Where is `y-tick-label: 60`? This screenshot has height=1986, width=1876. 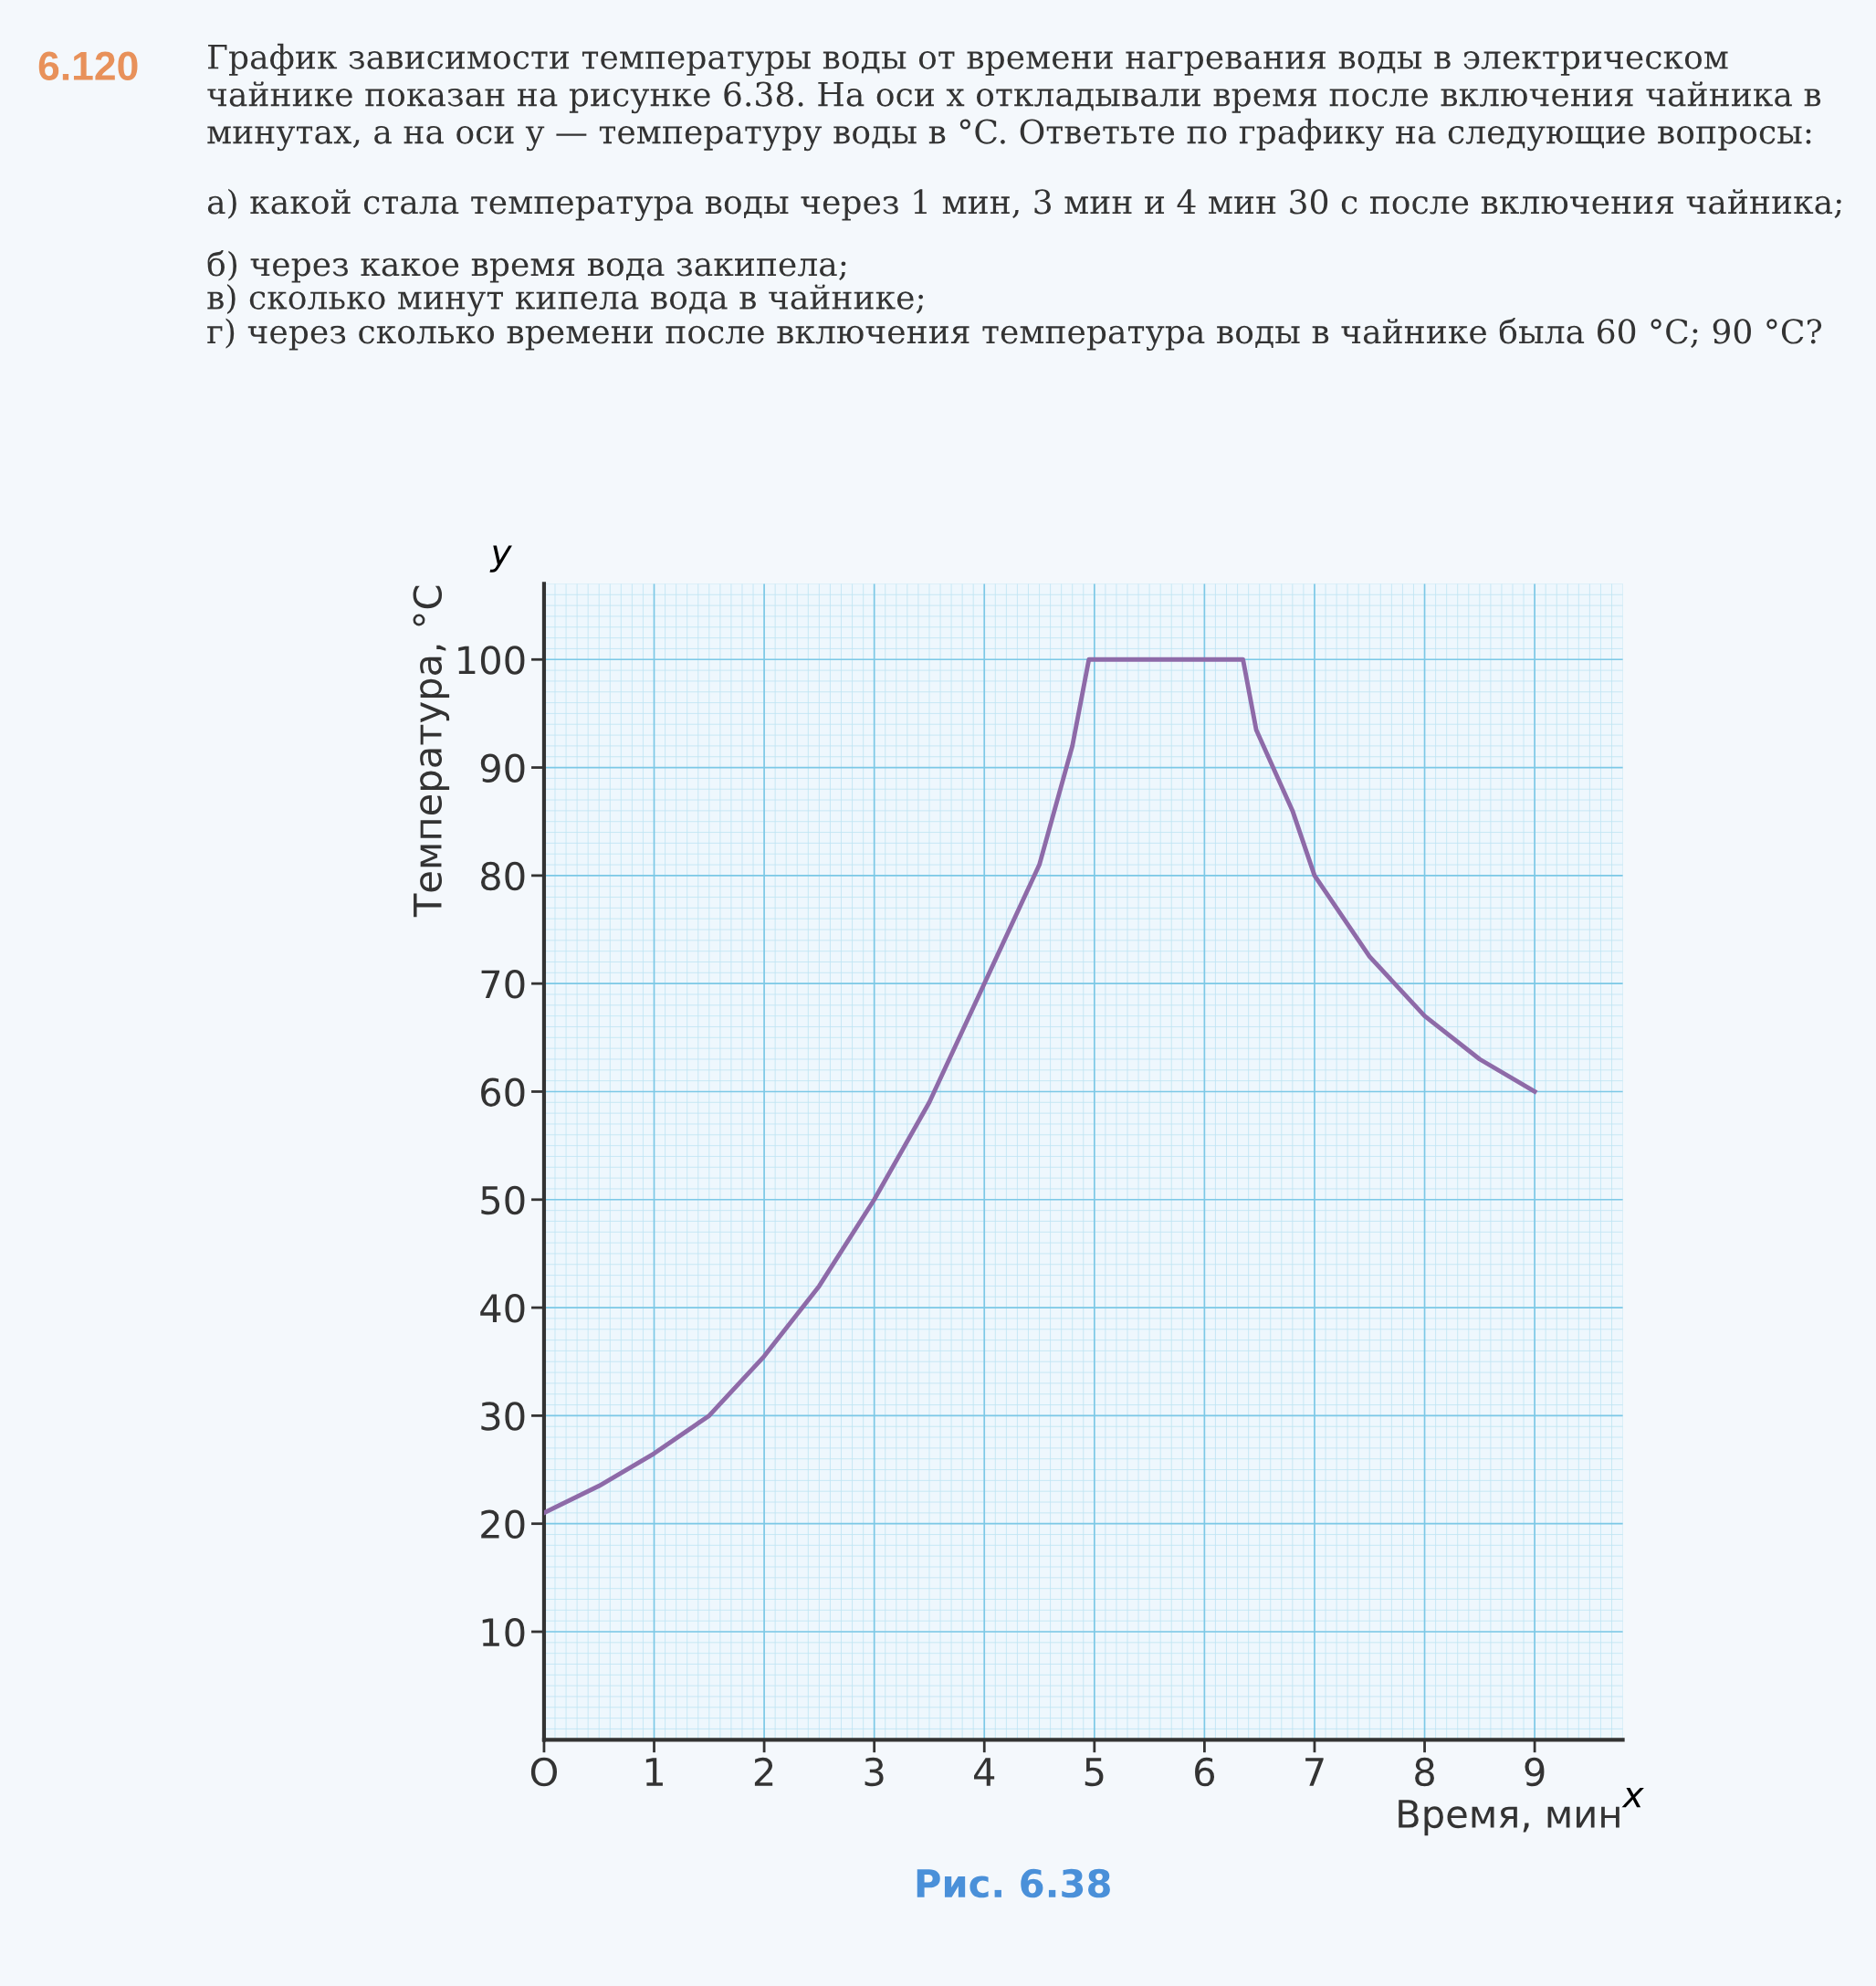 y-tick-label: 60 is located at coordinates (503, 1092).